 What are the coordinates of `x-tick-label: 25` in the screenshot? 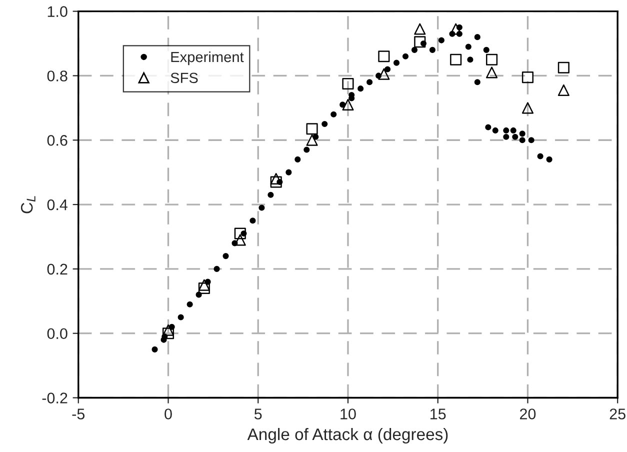 It's located at (618, 414).